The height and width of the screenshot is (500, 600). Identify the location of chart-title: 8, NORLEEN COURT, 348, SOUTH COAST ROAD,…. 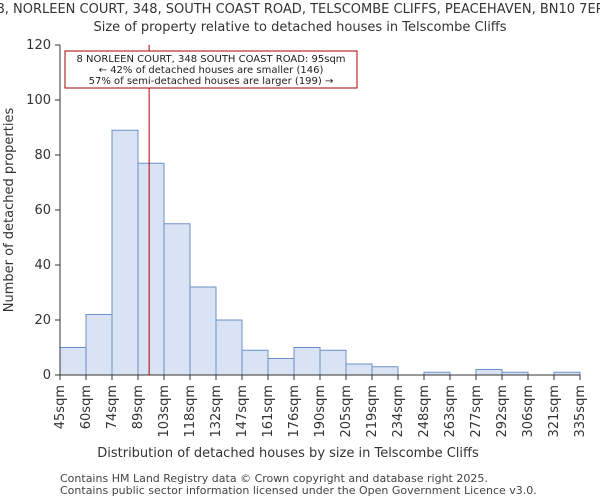
(300, 9).